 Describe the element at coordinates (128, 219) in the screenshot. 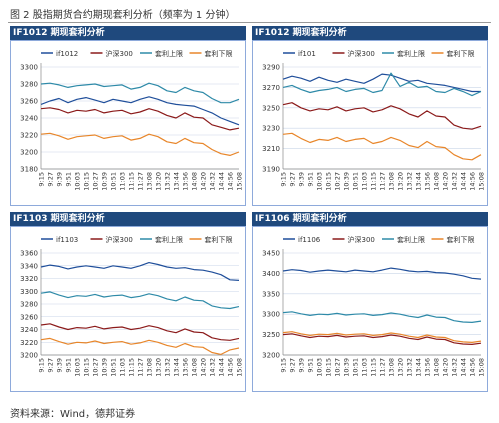

I see `chart-title: IF1103 期现套利分析` at that location.